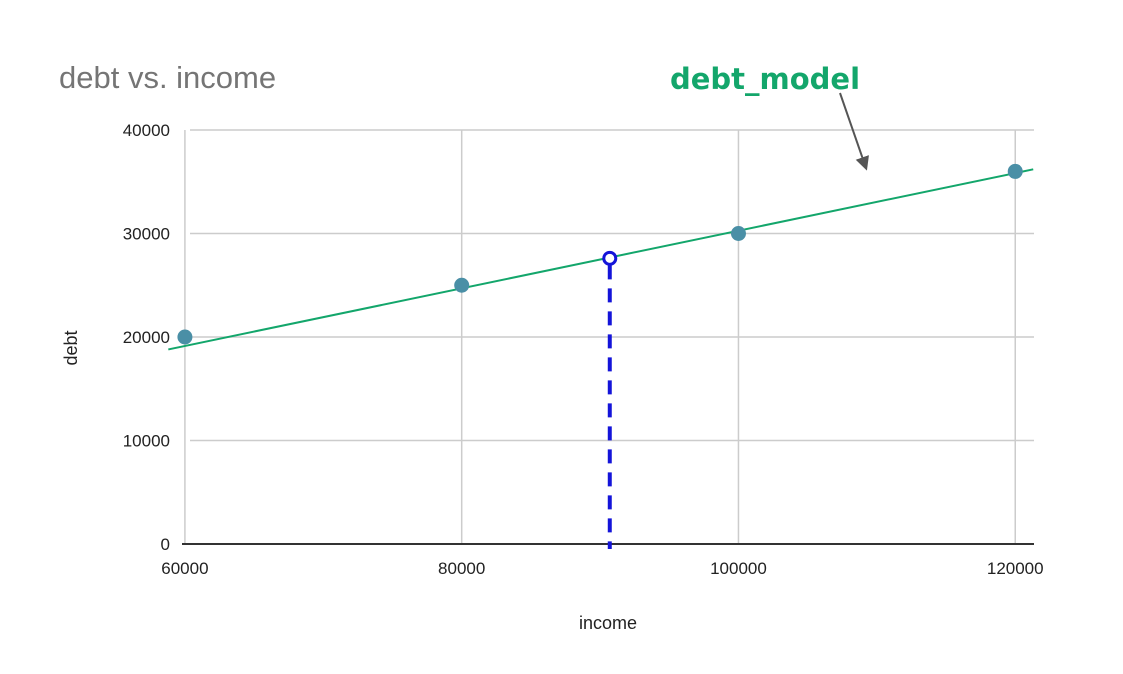 The image size is (1123, 674). I want to click on y-tick-label: 20000, so click(146, 337).